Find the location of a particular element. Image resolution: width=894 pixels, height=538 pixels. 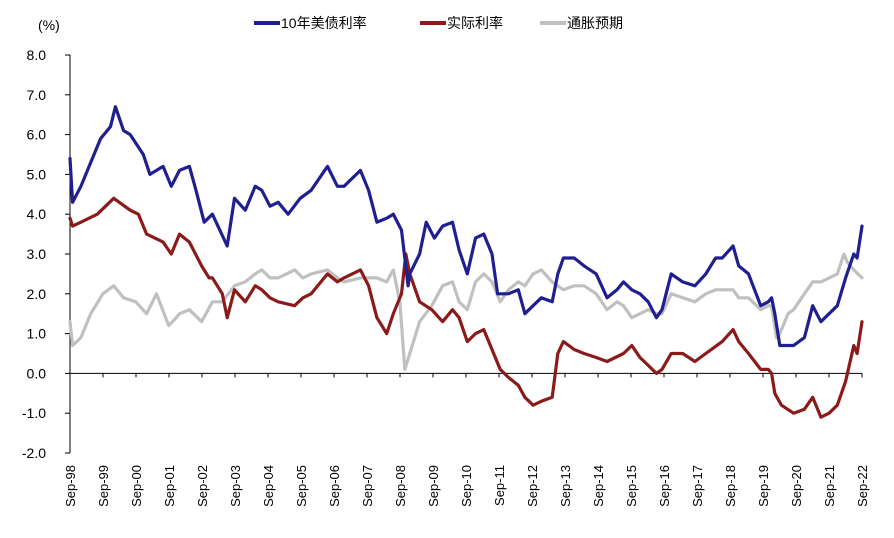

x-tick-label: Sep-04 is located at coordinates (268, 486).